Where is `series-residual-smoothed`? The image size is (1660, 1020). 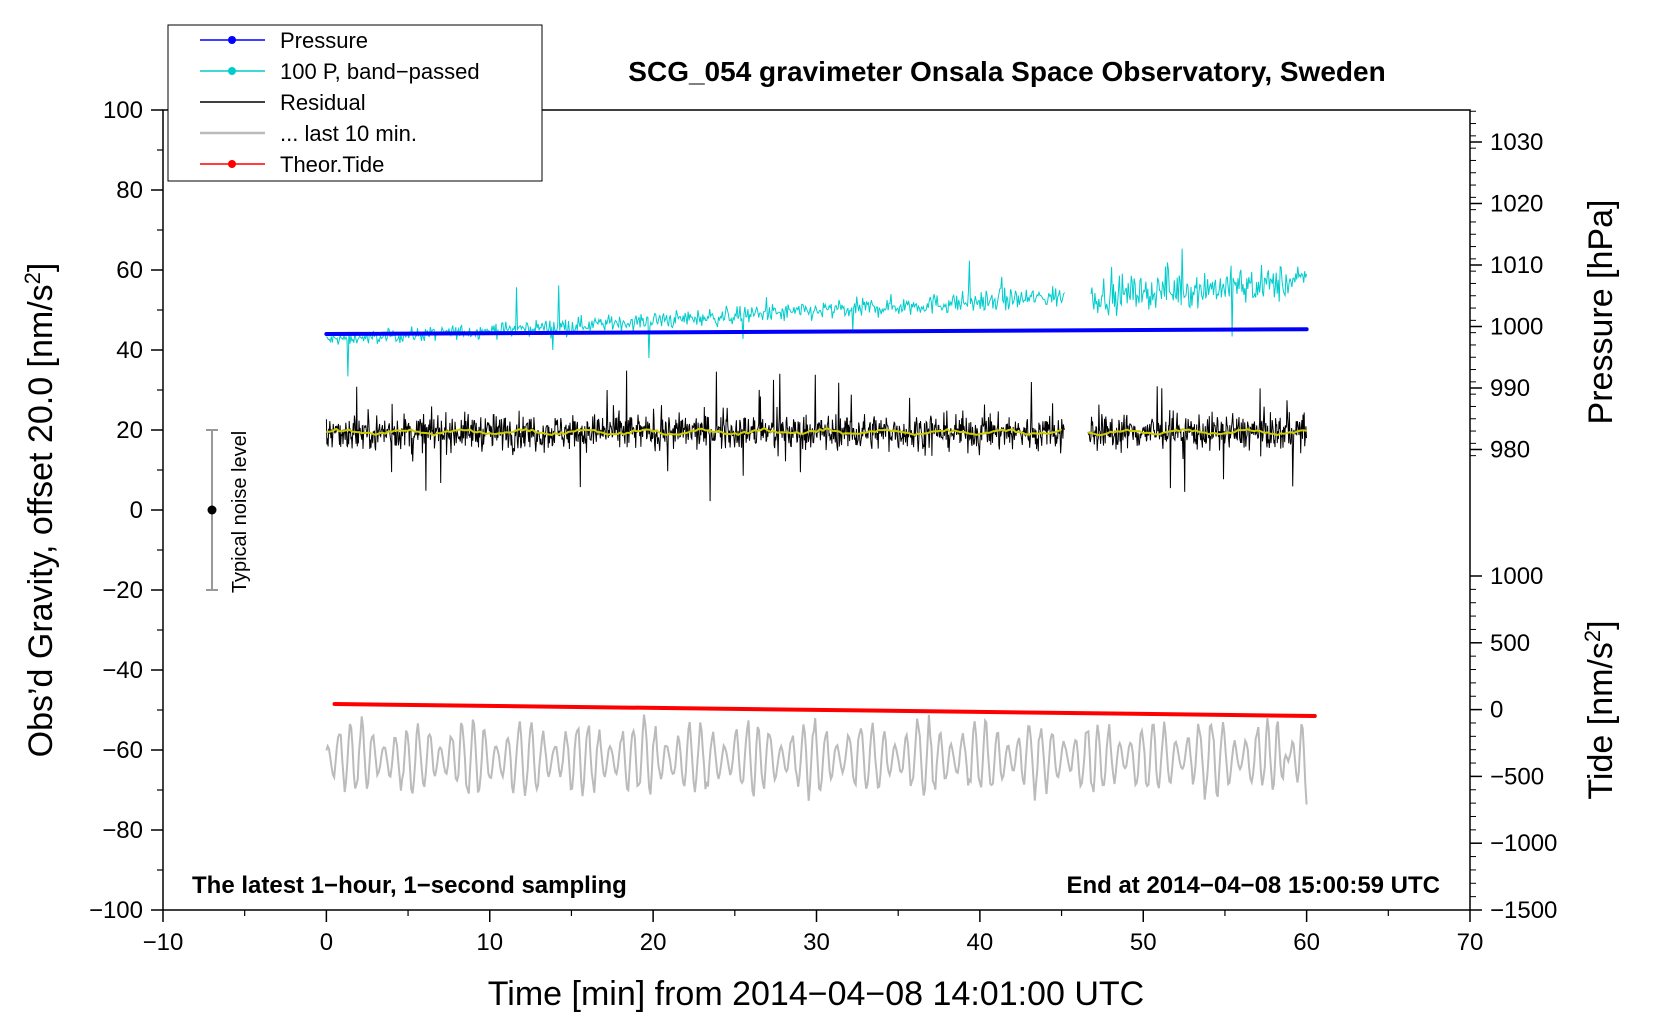
series-residual-smoothed is located at coordinates (816, 431).